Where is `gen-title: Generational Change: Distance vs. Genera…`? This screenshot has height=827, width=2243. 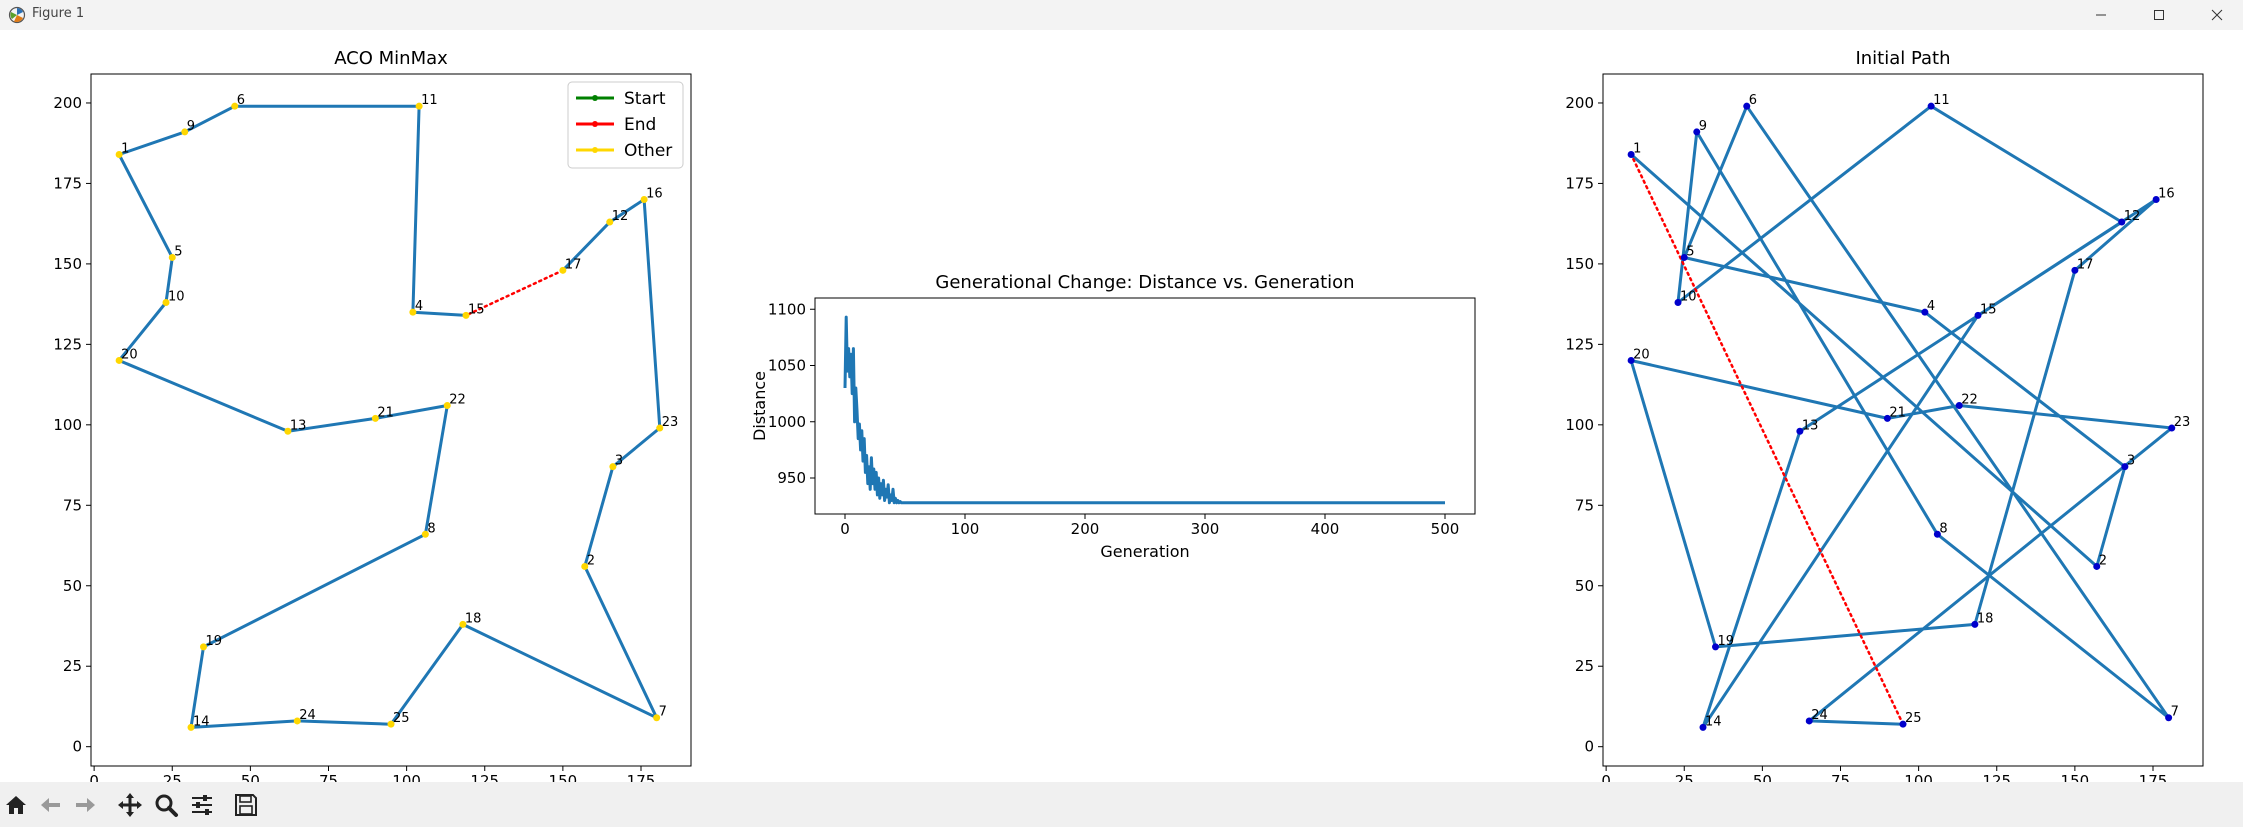 gen-title: Generational Change: Distance vs. Genera… is located at coordinates (1144, 282).